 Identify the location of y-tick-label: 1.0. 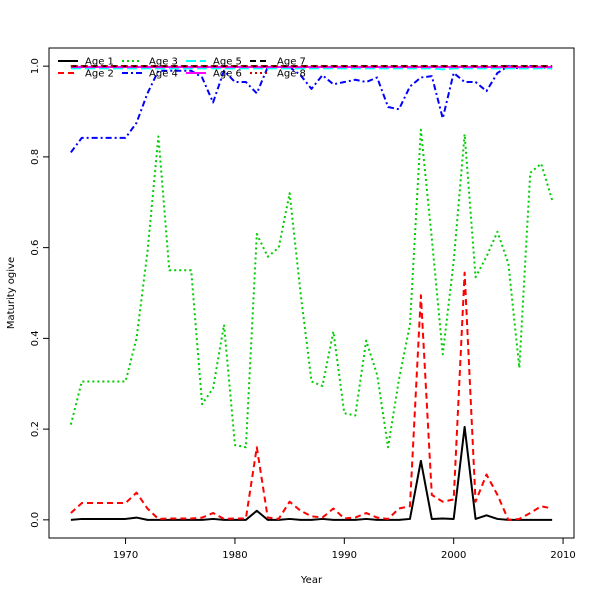
(35, 66).